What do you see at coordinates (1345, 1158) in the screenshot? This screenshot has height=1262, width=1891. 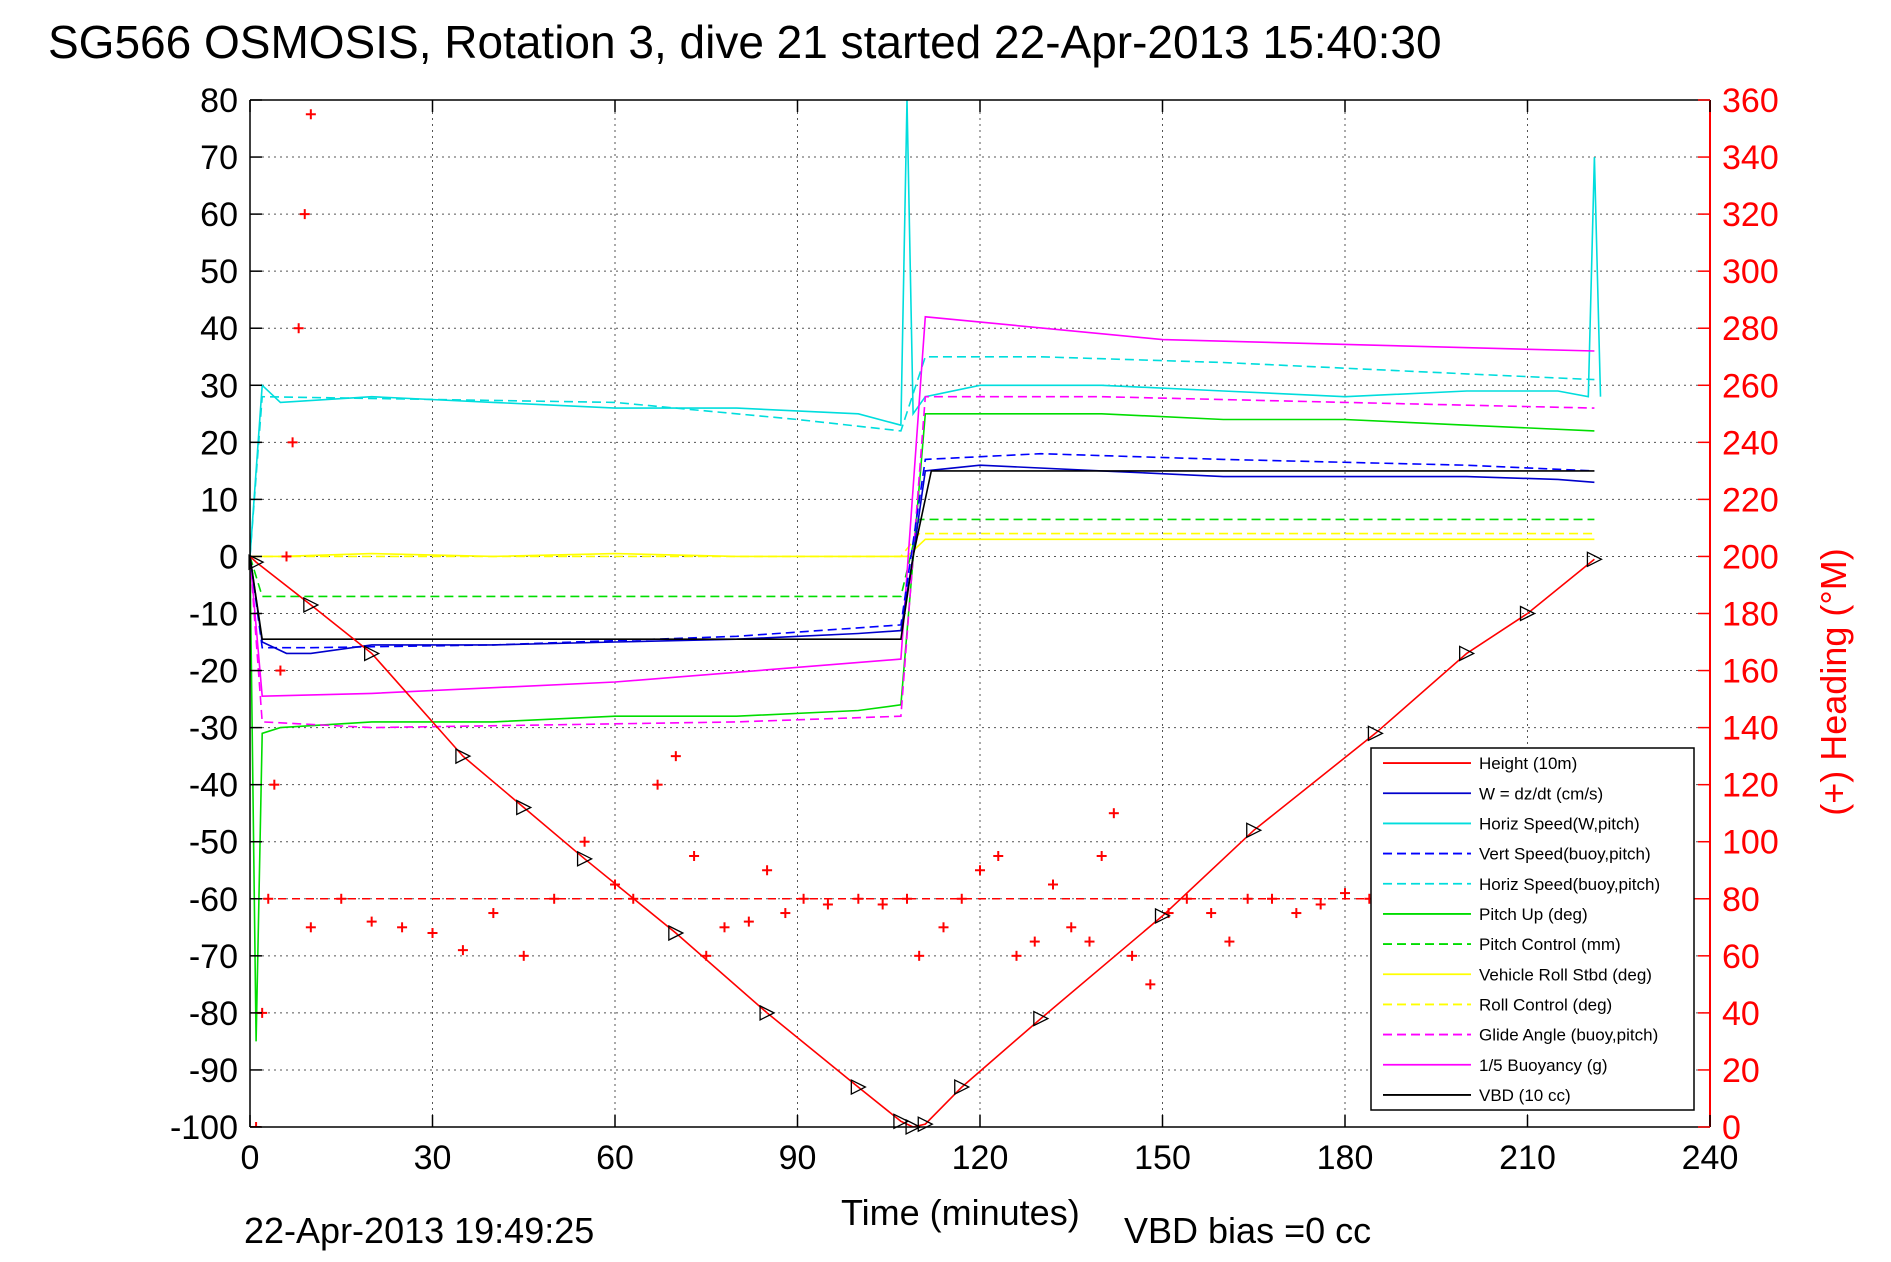 I see `x-tick-label: 180` at bounding box center [1345, 1158].